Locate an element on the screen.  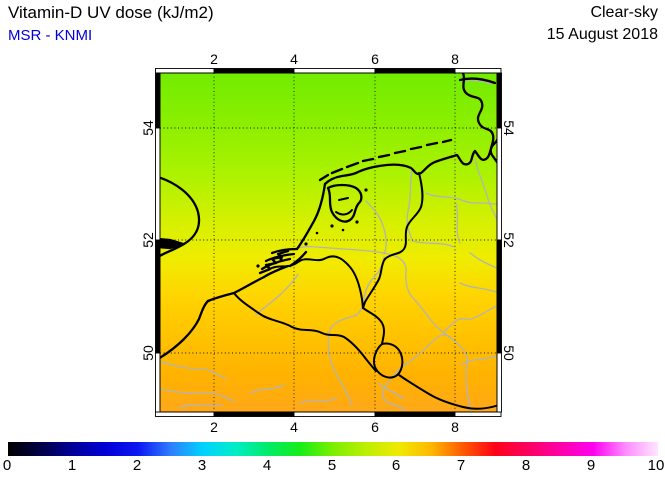
river-seine is located at coordinates (197, 395).